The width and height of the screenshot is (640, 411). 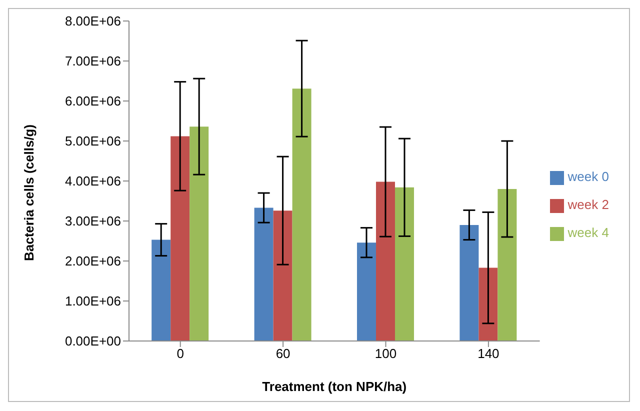 I want to click on y-tick-label: 0.00E+00, so click(x=92, y=341).